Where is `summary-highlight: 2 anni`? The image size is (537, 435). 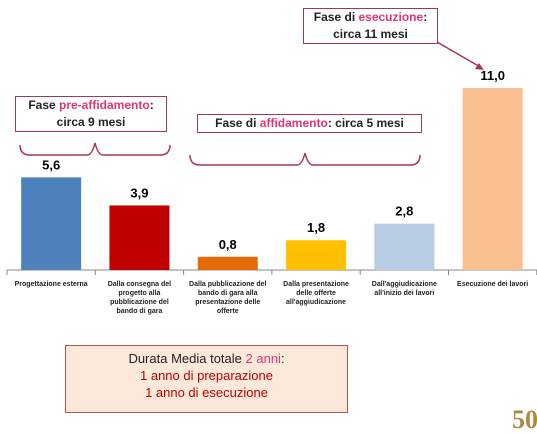
summary-highlight: 2 anni is located at coordinates (263, 358).